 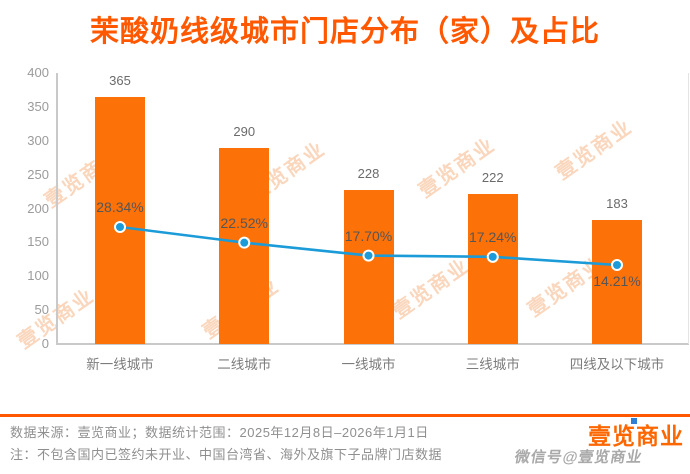 What do you see at coordinates (244, 131) in the screenshot?
I see `bar-value-label: 290` at bounding box center [244, 131].